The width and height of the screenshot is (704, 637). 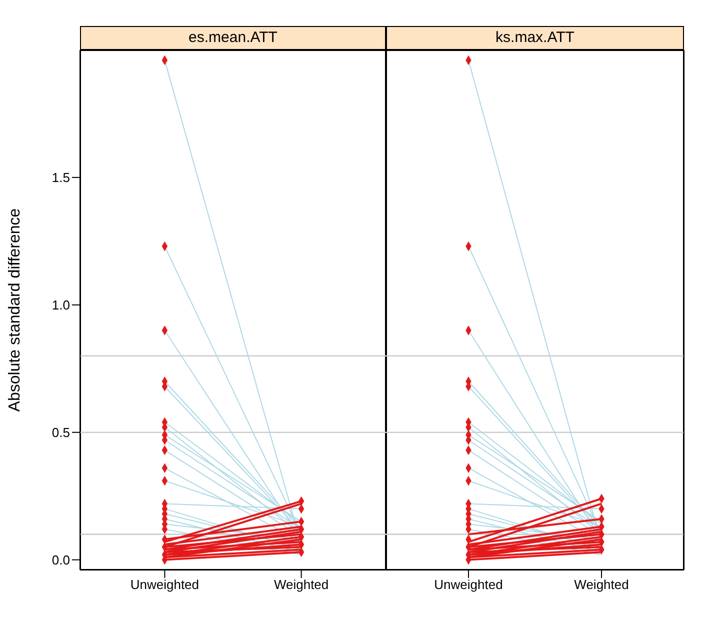 What do you see at coordinates (535, 38) in the screenshot?
I see `chart-title: ks.max.ATT` at bounding box center [535, 38].